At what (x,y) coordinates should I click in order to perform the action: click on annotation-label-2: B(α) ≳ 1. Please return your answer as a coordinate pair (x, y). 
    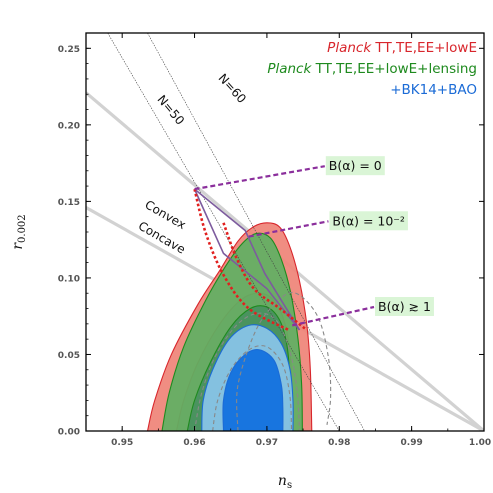
    Looking at the image, I should click on (404, 306).